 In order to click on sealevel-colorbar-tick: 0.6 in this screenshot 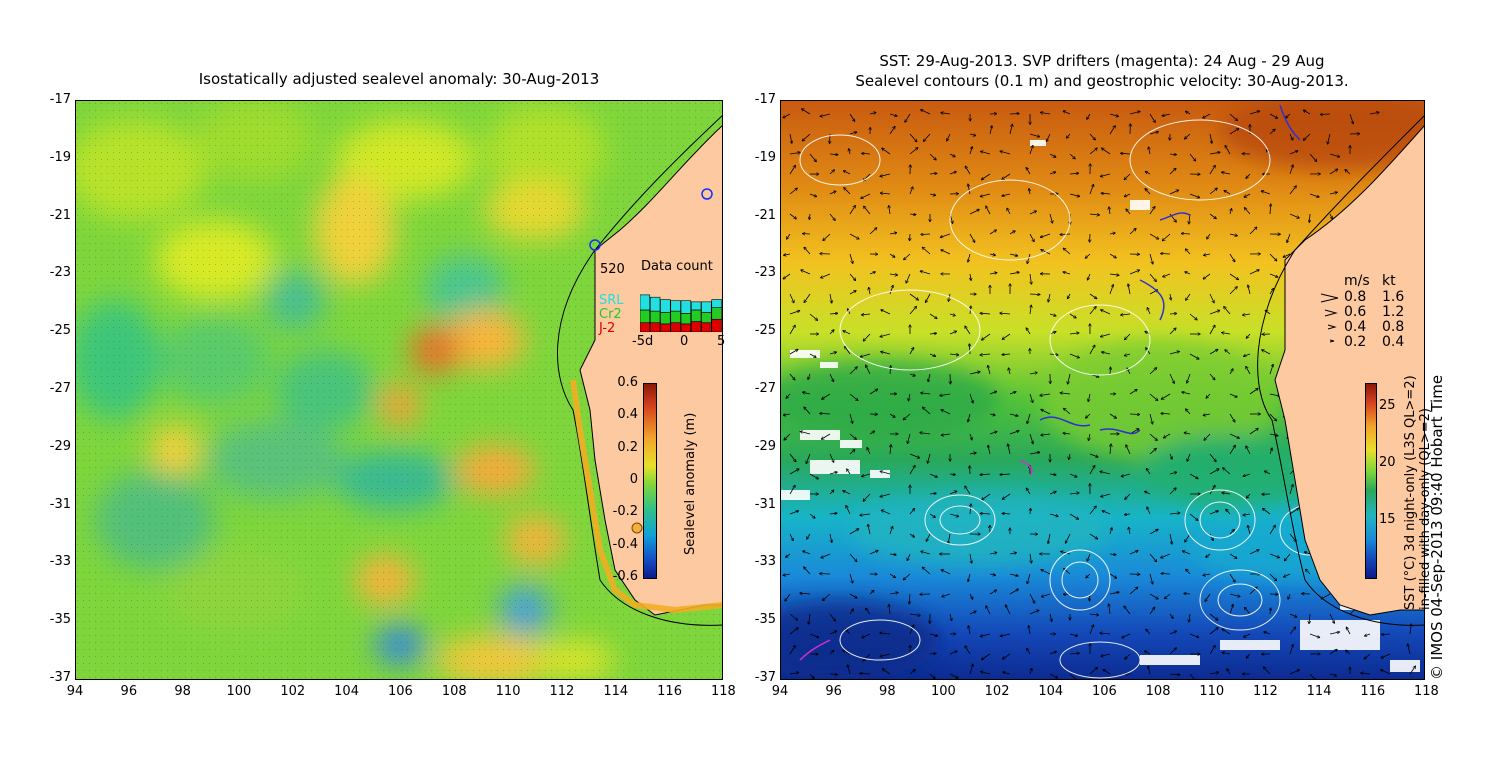, I will do `click(627, 382)`.